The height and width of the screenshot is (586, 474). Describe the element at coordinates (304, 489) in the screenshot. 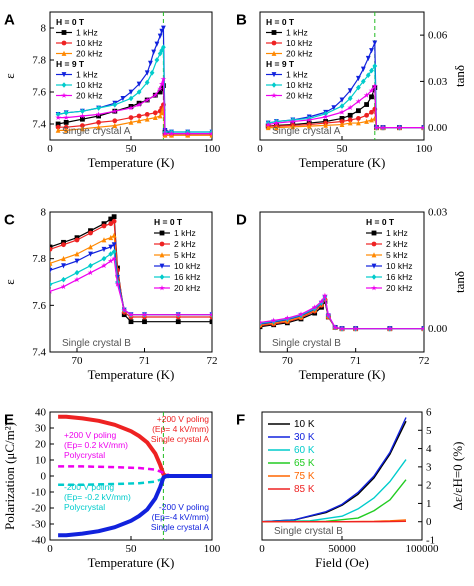

I see `legend-label: 85 K` at that location.